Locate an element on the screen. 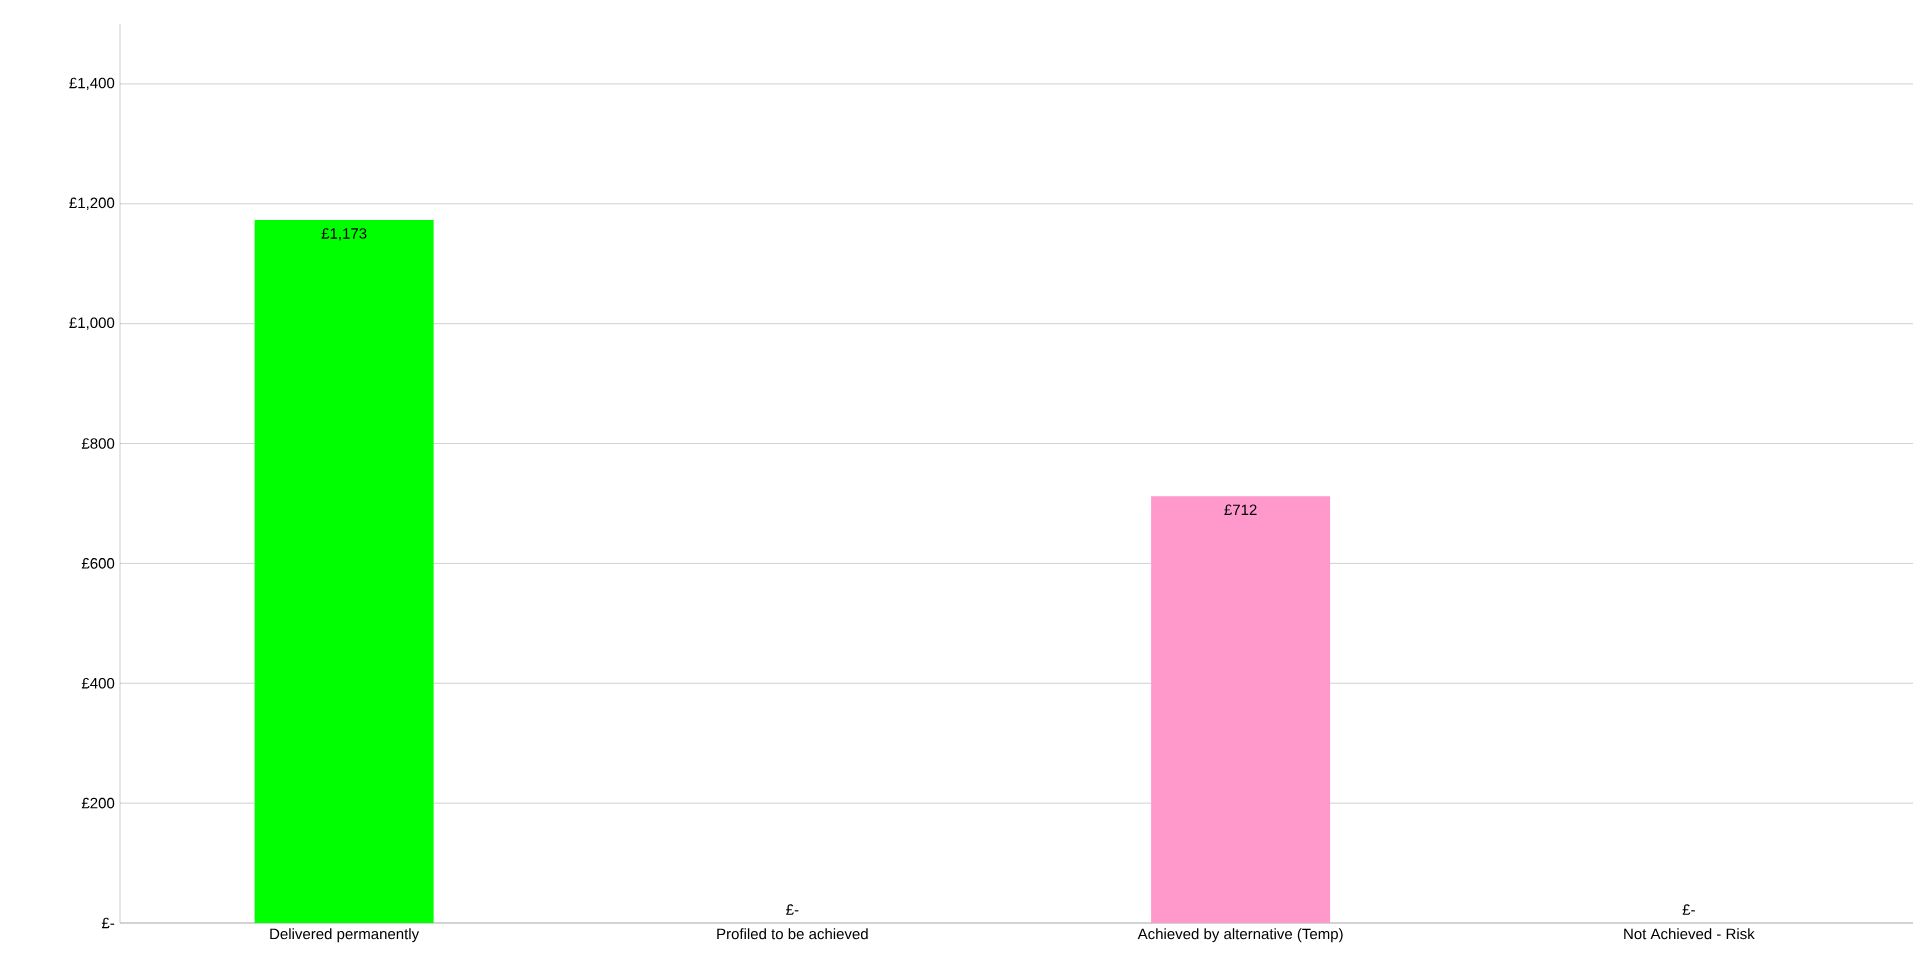  data-label: £712 is located at coordinates (1240, 509).